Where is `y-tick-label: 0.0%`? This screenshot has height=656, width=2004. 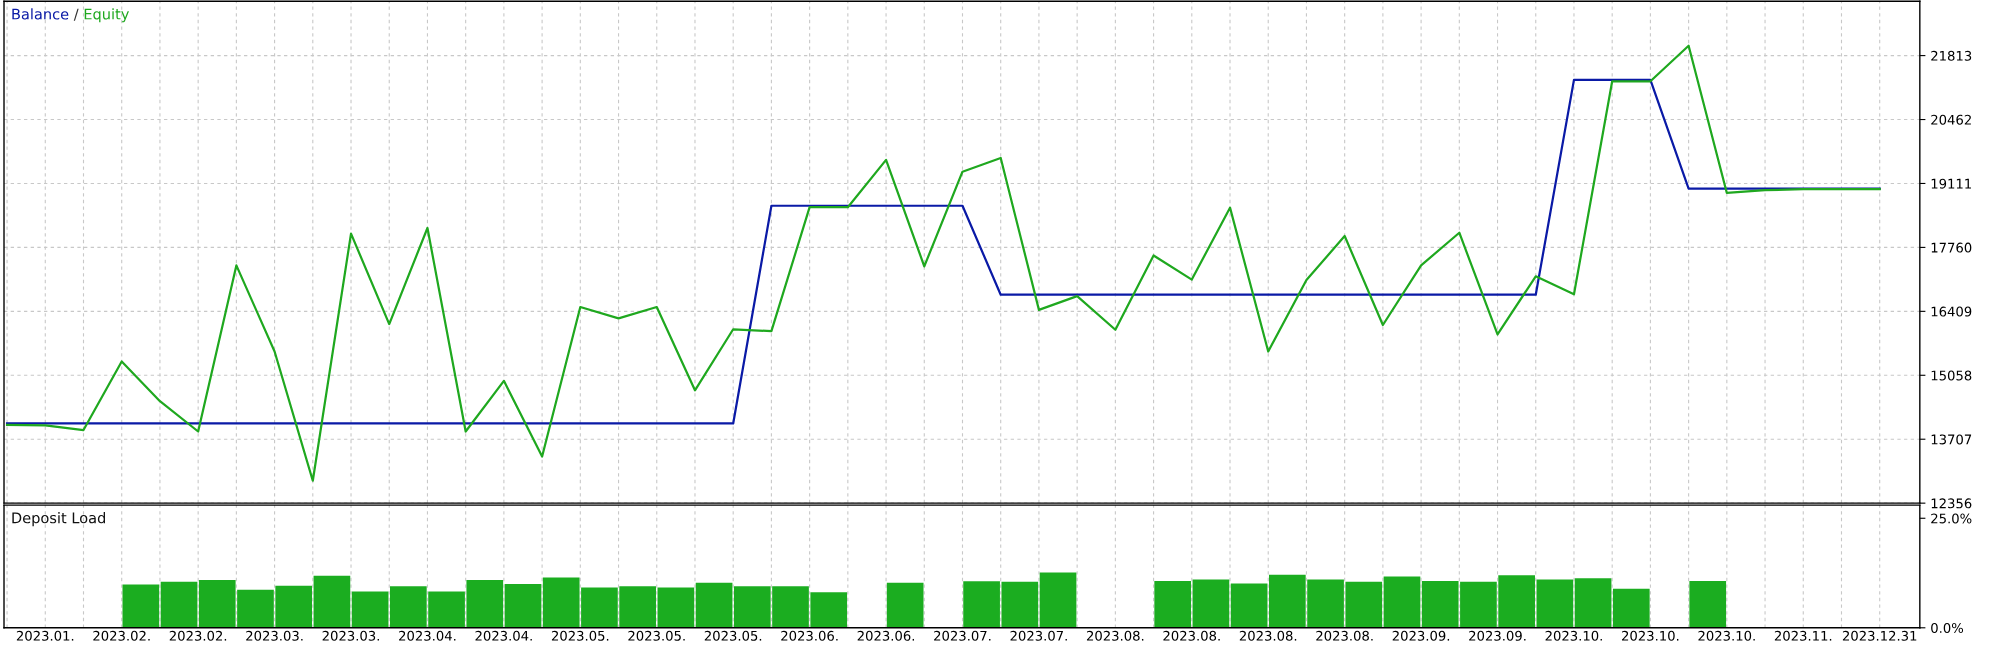 y-tick-label: 0.0% is located at coordinates (1947, 628).